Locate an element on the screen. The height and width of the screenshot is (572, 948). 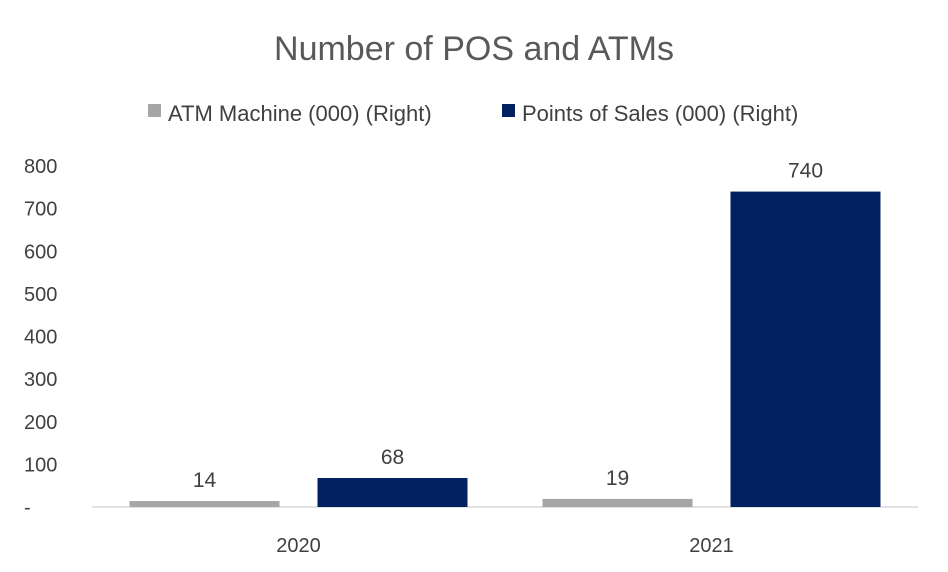
y-tick-label: 400 is located at coordinates (40, 338).